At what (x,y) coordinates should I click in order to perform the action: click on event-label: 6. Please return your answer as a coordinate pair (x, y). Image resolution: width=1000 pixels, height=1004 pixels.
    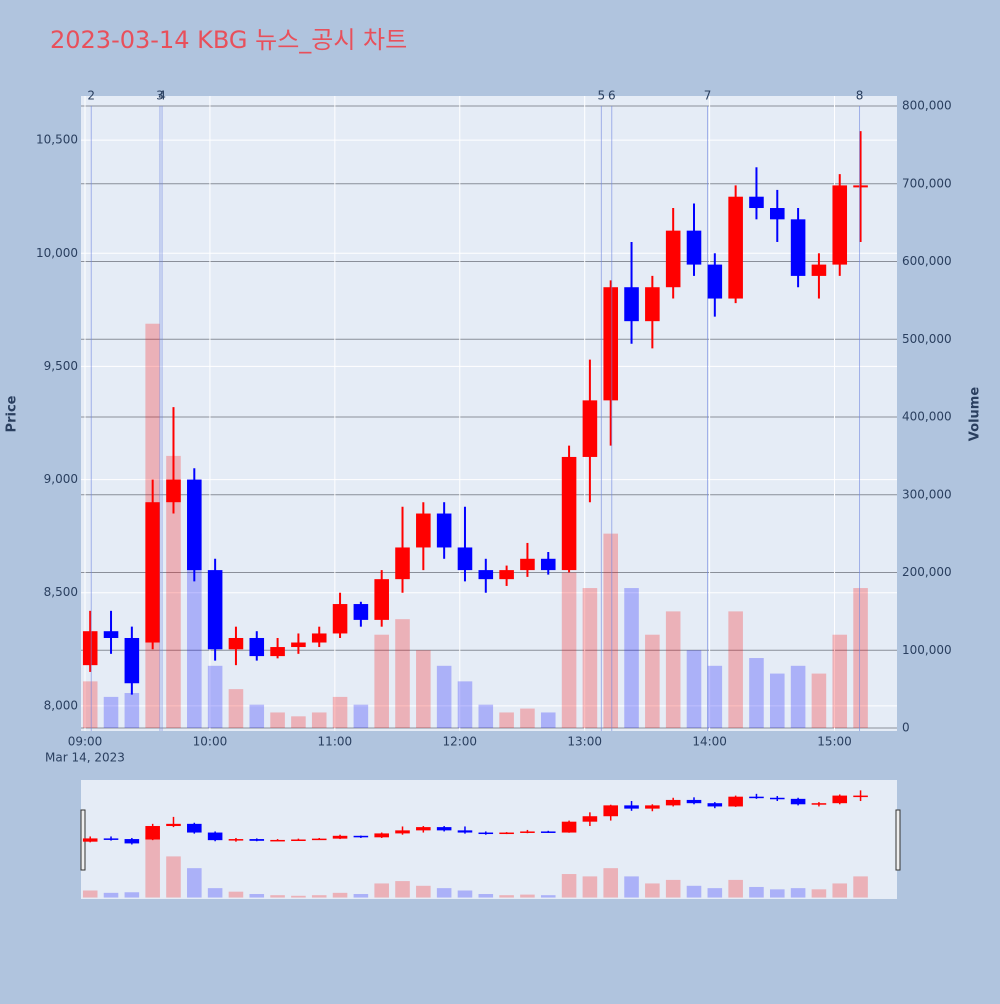
    Looking at the image, I should click on (612, 96).